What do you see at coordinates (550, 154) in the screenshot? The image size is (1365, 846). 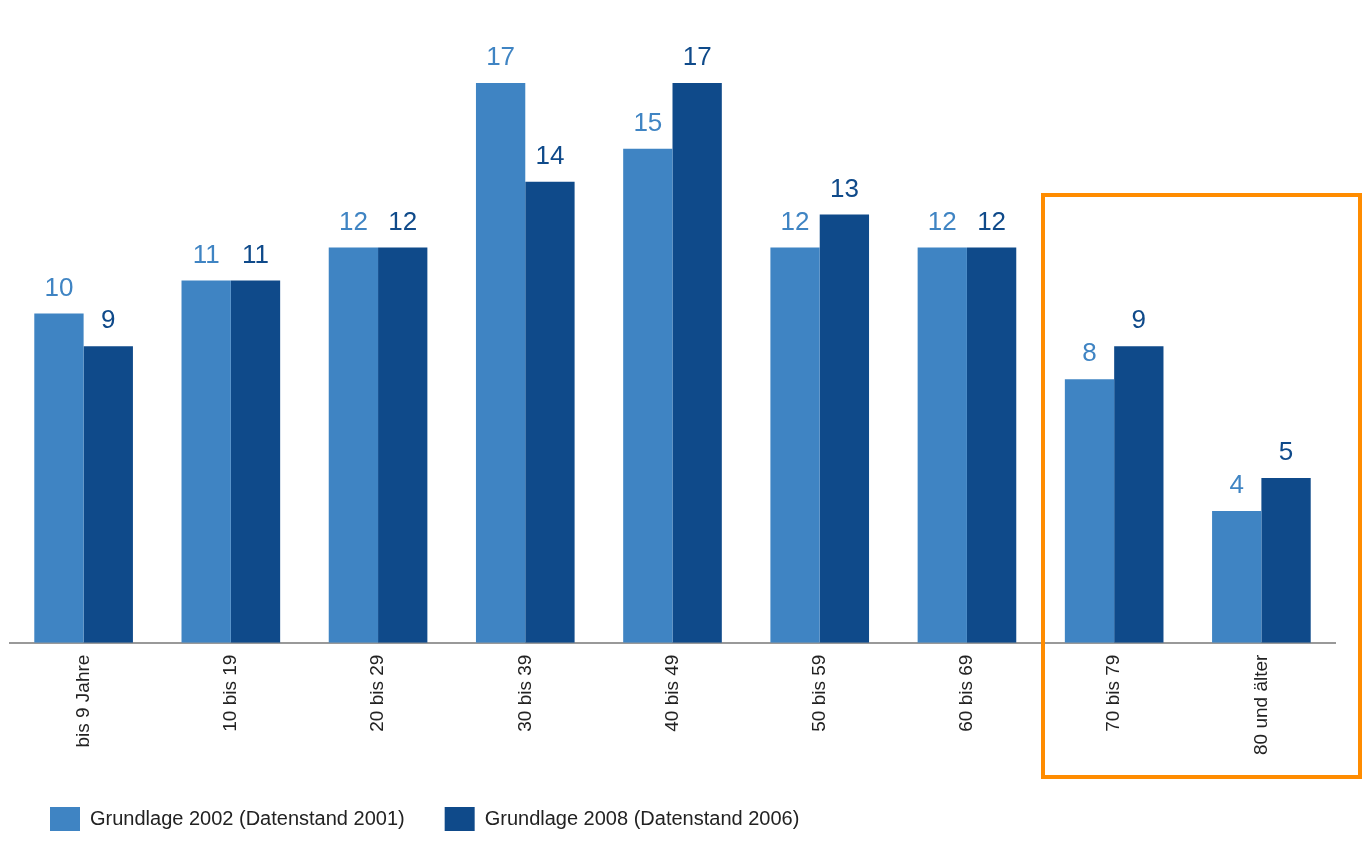 I see `data-label: 14` at bounding box center [550, 154].